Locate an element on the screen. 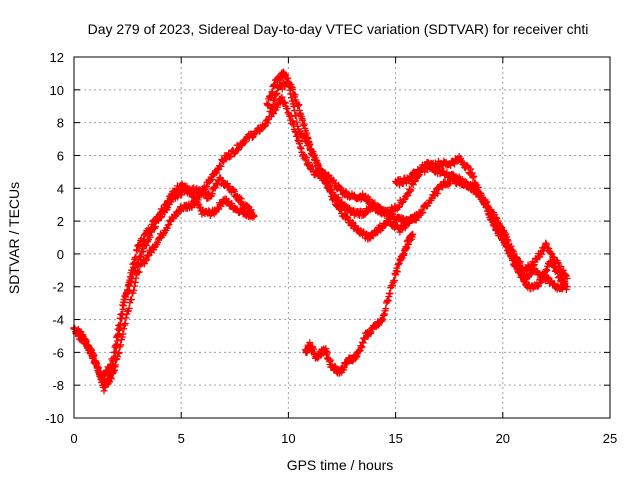 This screenshot has width=640, height=480. y-tick-label: 4 is located at coordinates (60, 188).